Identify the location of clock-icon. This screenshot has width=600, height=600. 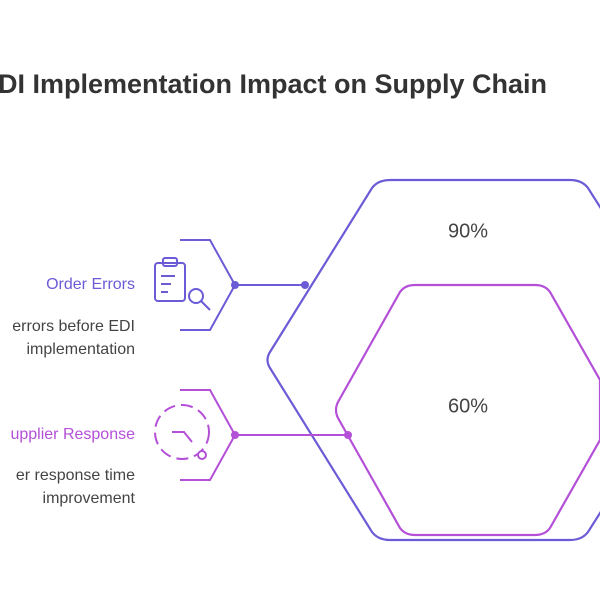
(182, 432).